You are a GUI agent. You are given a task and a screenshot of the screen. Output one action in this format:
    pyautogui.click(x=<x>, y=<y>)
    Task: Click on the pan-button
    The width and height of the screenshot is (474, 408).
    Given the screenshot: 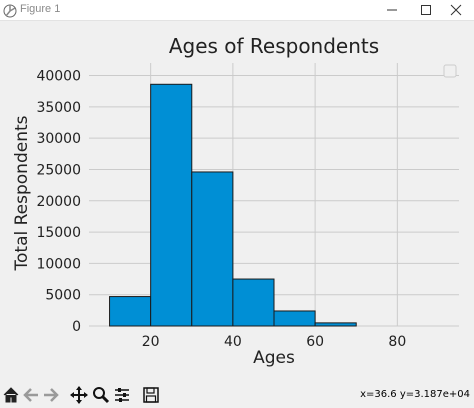 What is the action you would take?
    pyautogui.click(x=79, y=395)
    